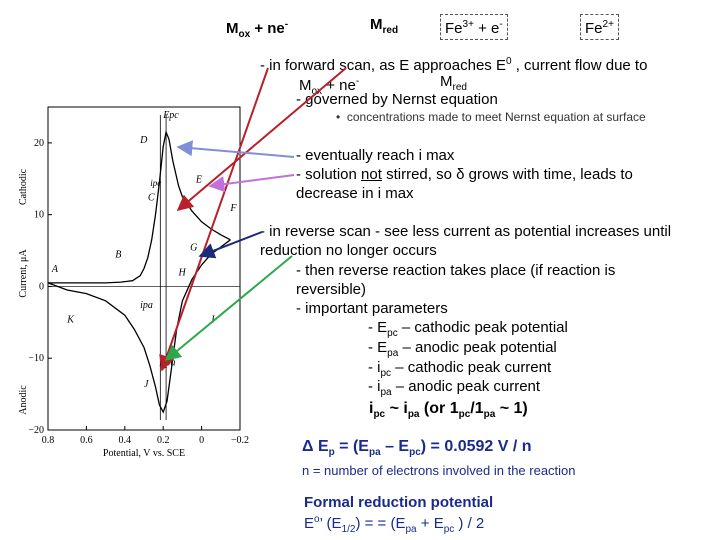 This screenshot has height=540, width=720. I want to click on header-fe3-box: Fe3+ + e-, so click(474, 27).